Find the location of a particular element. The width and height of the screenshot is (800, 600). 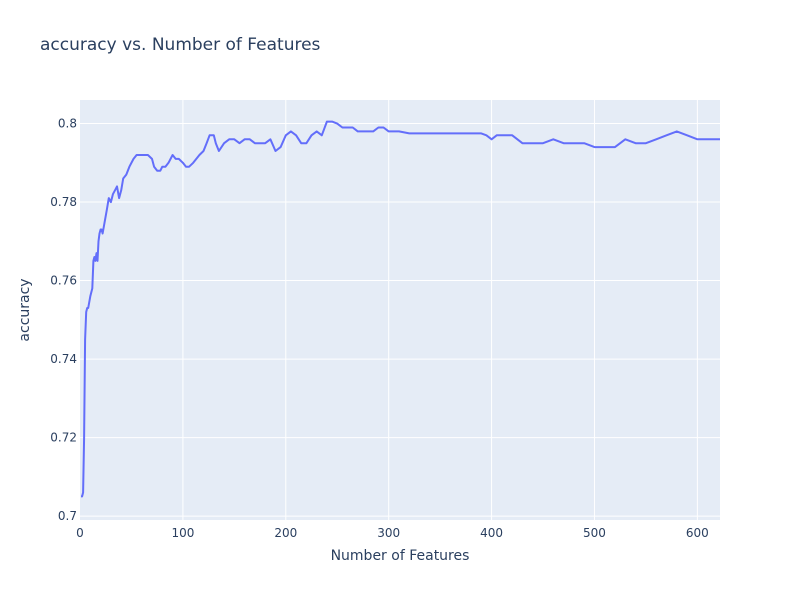

y-tick-label: 0.7 is located at coordinates (67, 516).